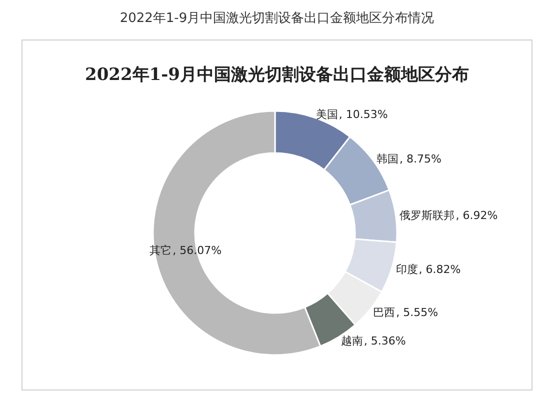  Describe the element at coordinates (439, 269) in the screenshot. I see `data-label: , 6.82%` at that location.